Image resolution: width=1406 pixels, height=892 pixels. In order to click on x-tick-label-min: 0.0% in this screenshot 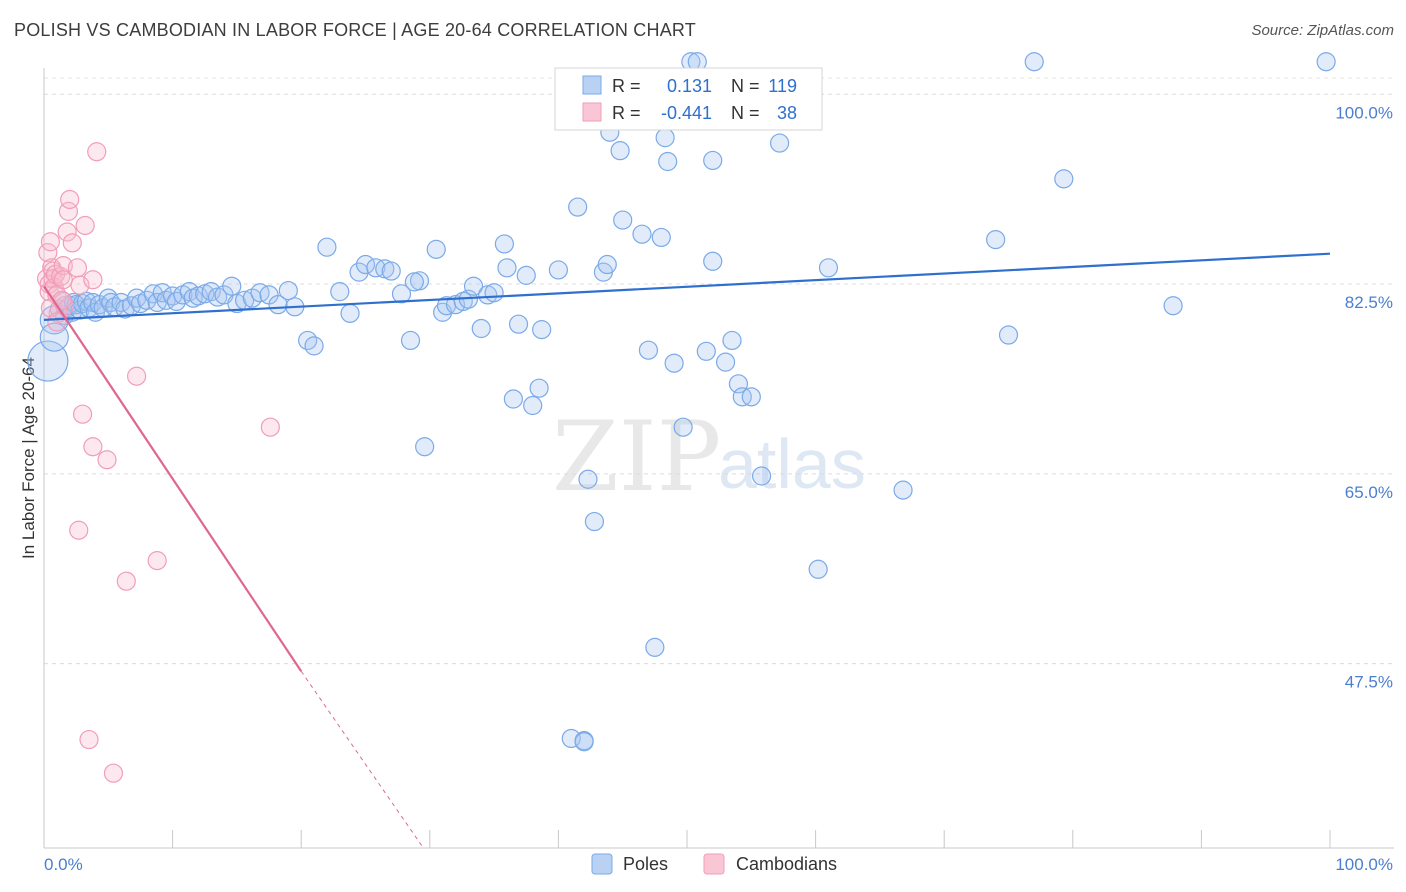, I will do `click(63, 864)`.